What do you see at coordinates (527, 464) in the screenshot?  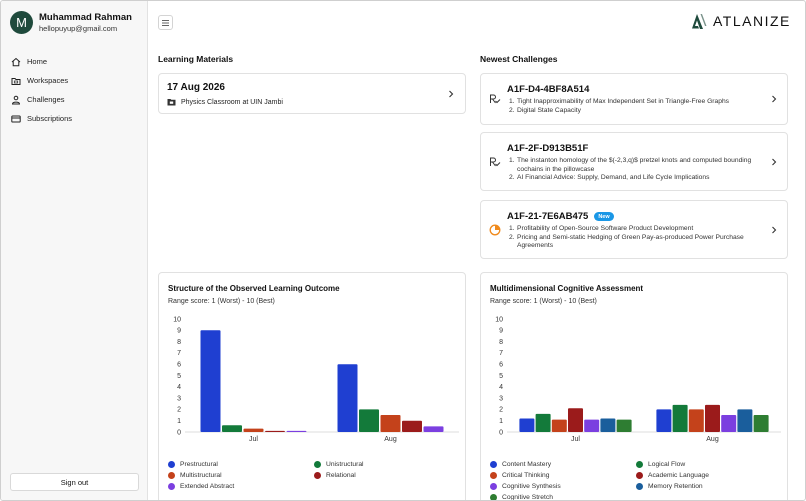 I see `legend-label: Content Mastery` at bounding box center [527, 464].